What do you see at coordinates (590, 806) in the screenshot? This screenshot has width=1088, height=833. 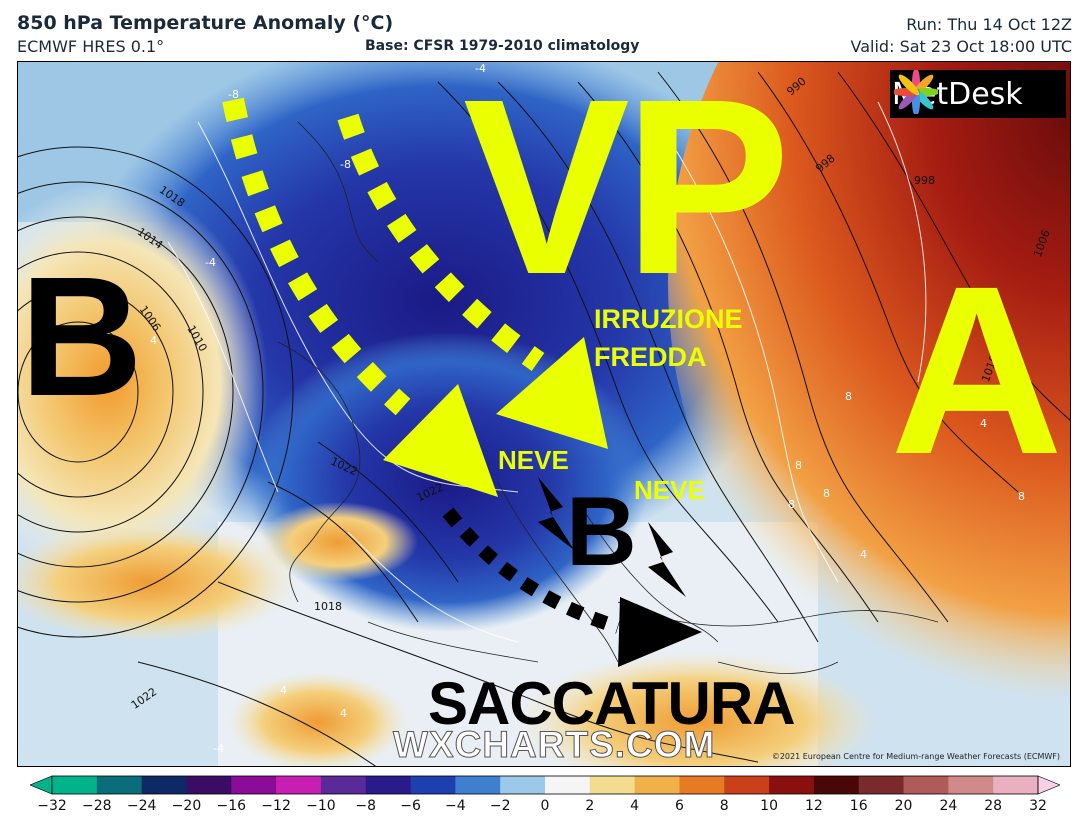 I see `colorbar-tick-label: 2` at bounding box center [590, 806].